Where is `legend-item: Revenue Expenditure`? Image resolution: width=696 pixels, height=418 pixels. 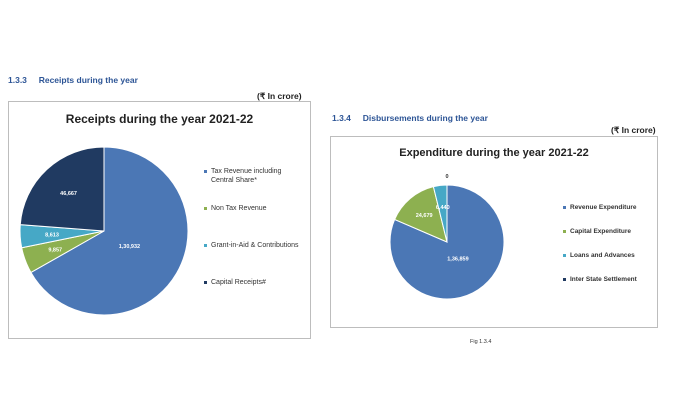 legend-item: Revenue Expenditure is located at coordinates (608, 207).